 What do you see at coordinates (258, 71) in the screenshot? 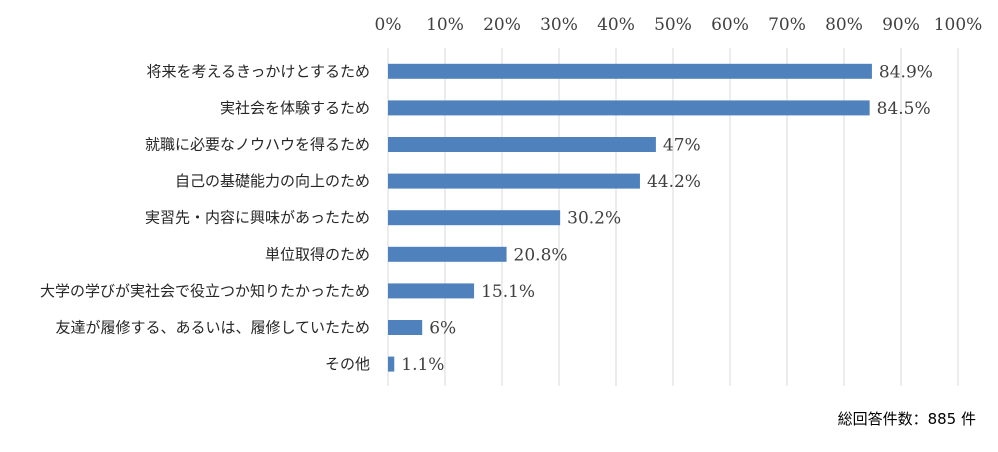
I see `category-label: 将来を考えるきっかけとするため` at bounding box center [258, 71].